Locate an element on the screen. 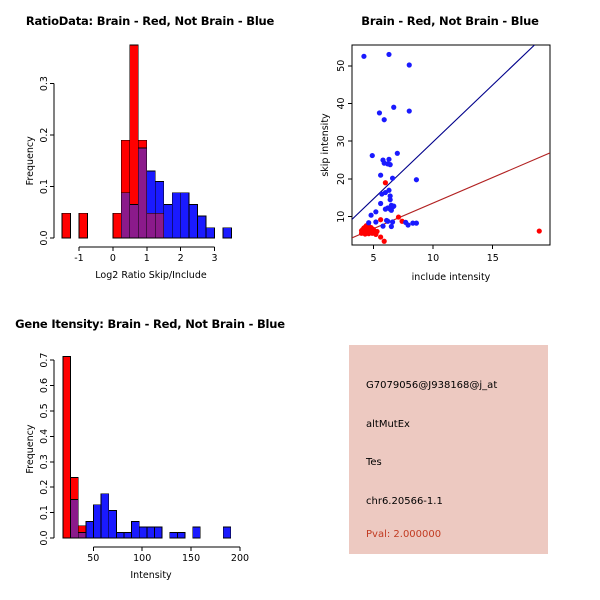  x-axis-tick-label: 1 is located at coordinates (147, 258).